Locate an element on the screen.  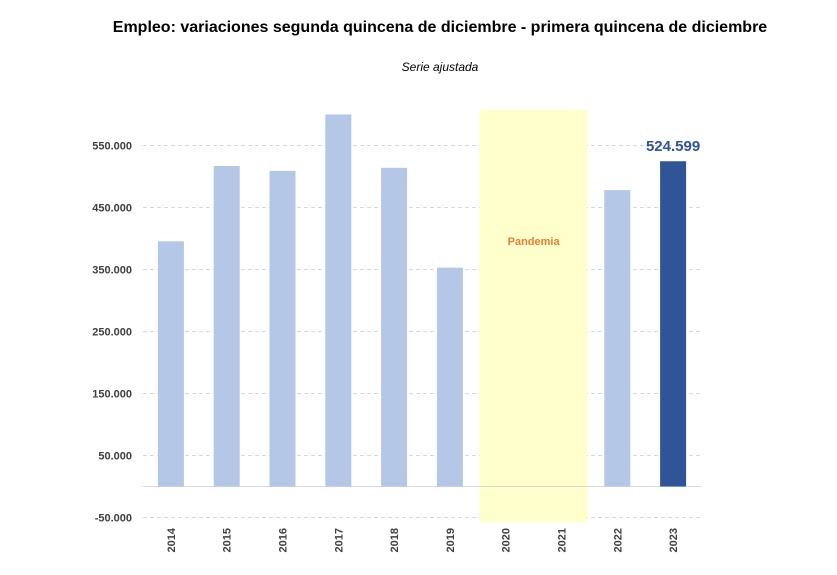
bar-2022 is located at coordinates (617, 338).